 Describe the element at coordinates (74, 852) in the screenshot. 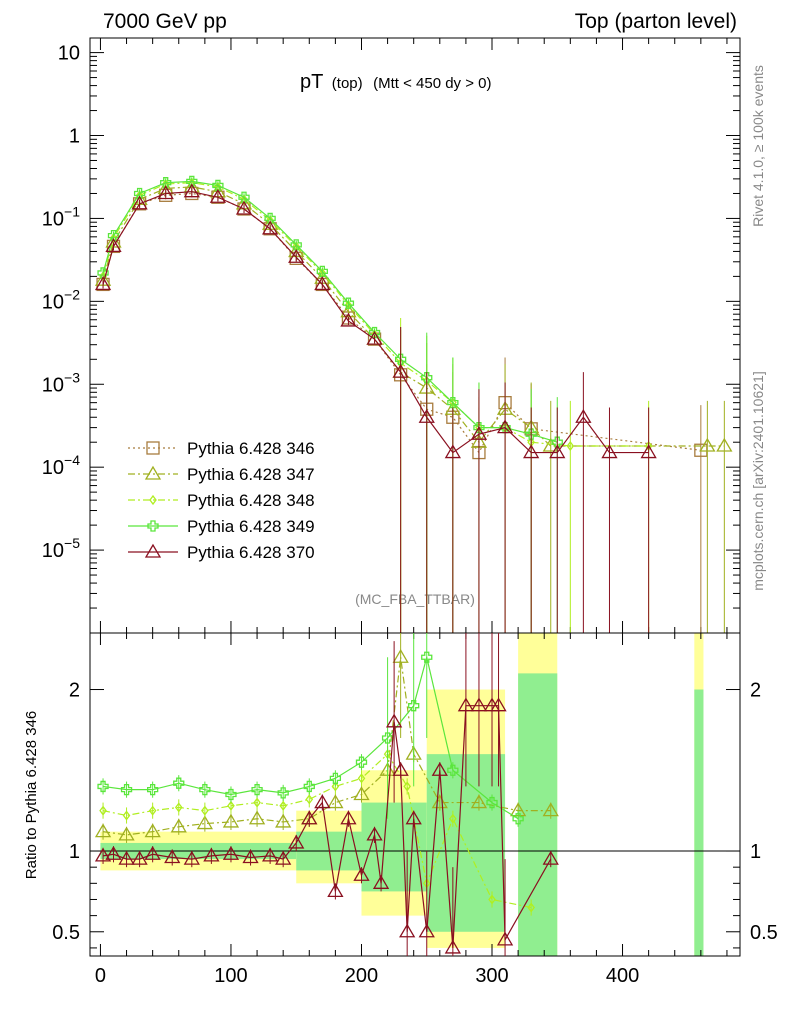

I see `ratio-y-label-left: 1` at that location.